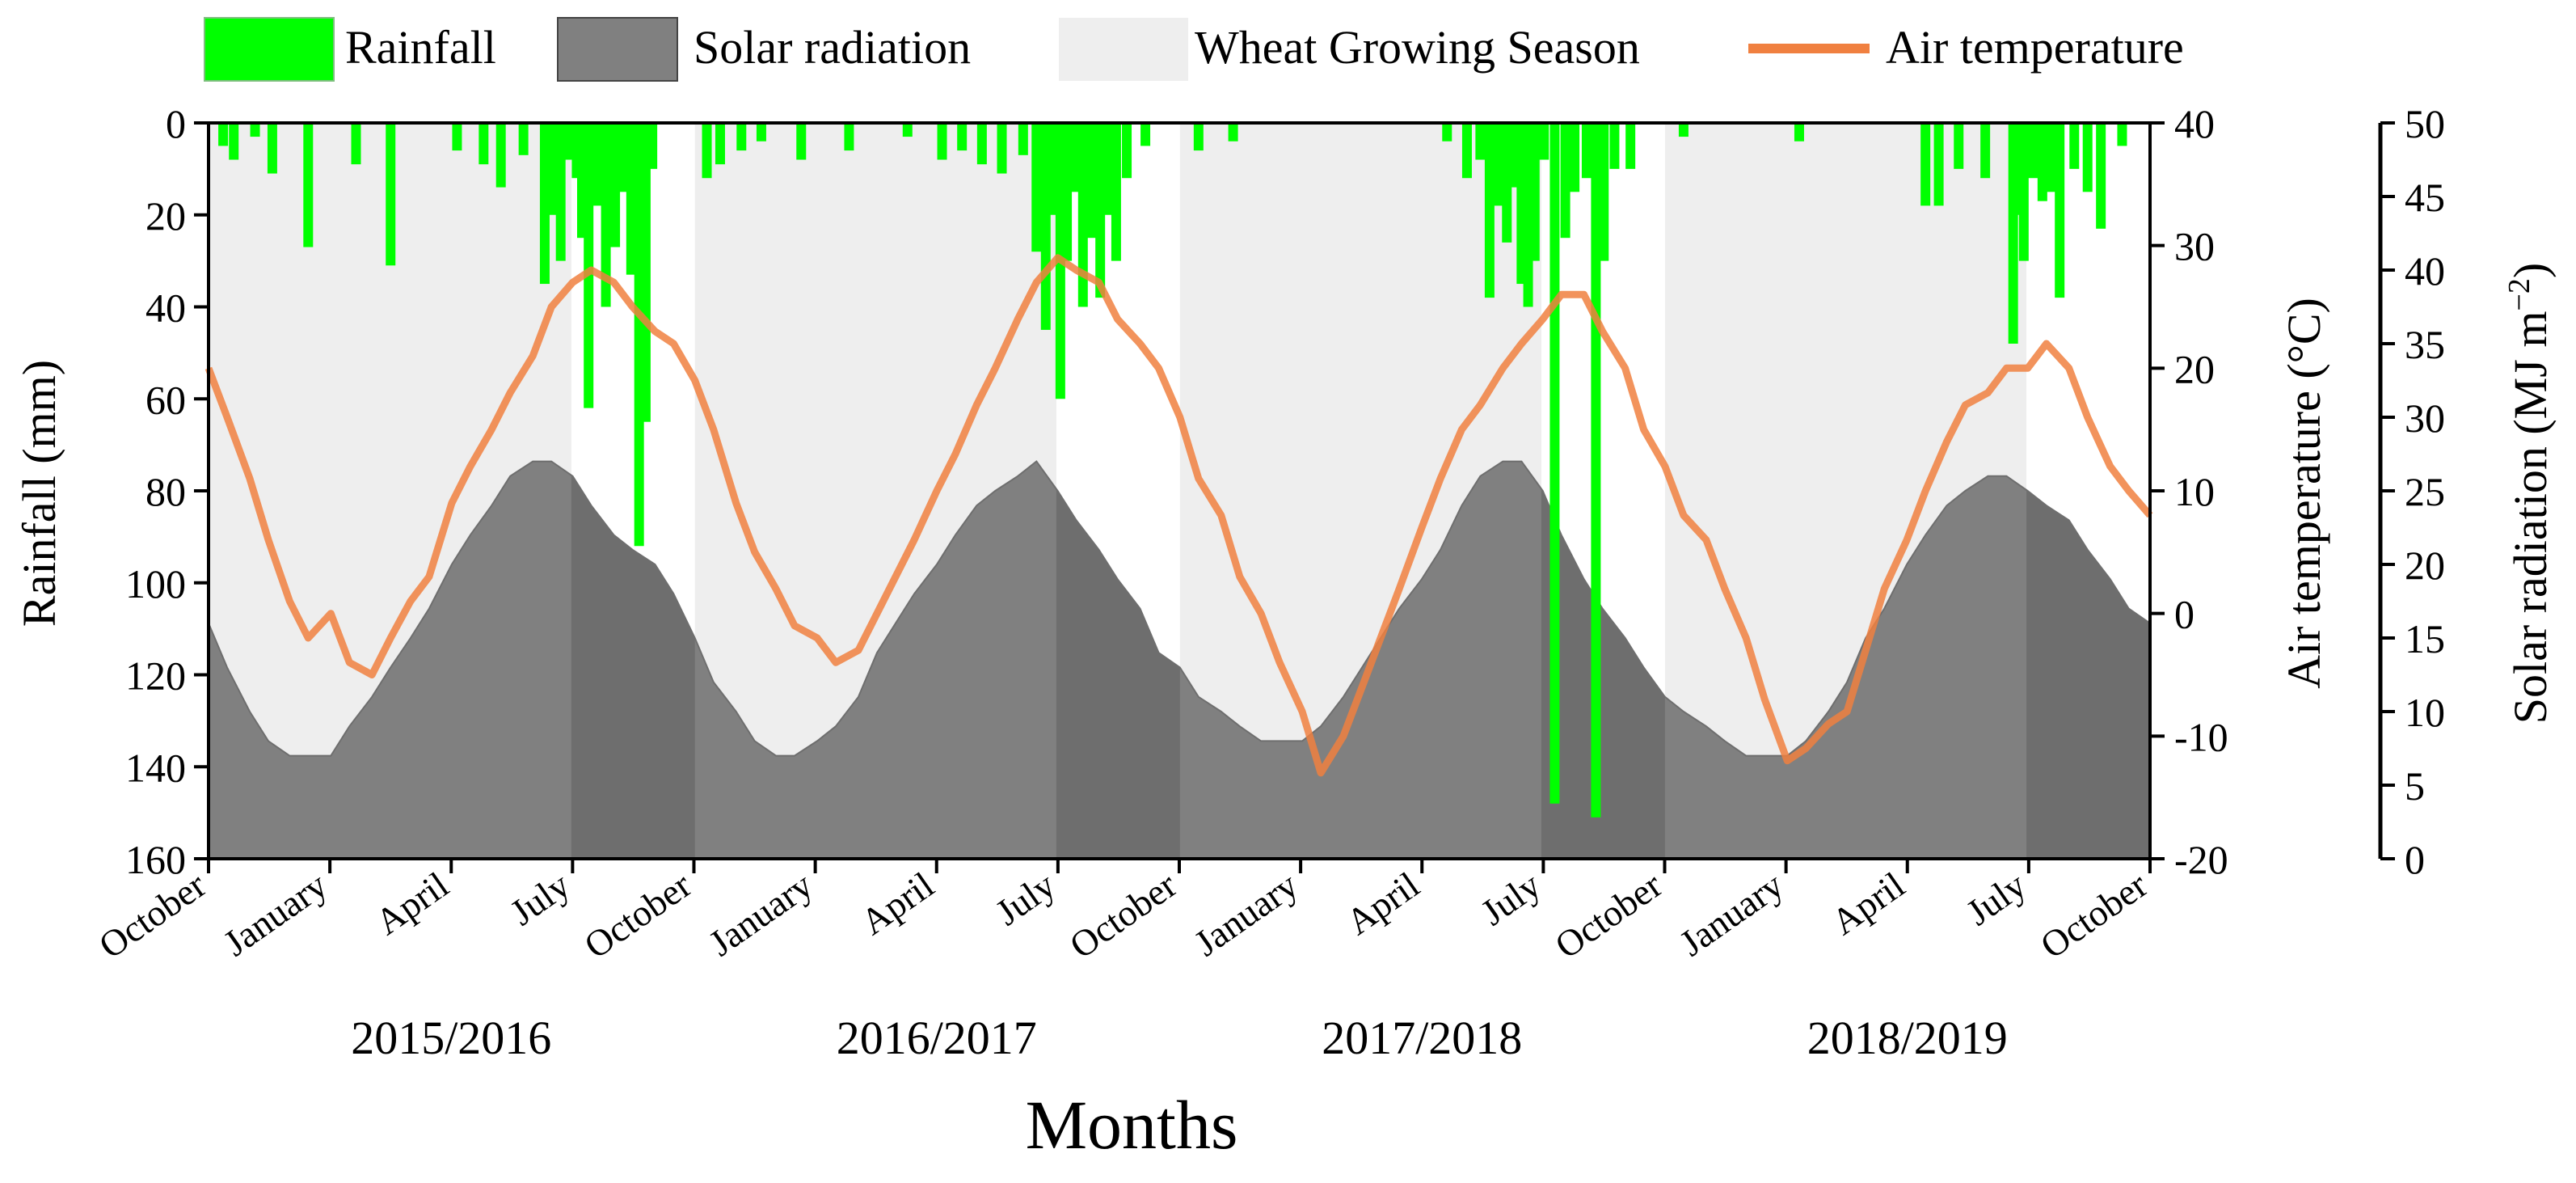  Describe the element at coordinates (1132, 1125) in the screenshot. I see `x-axis-title: Months` at that location.